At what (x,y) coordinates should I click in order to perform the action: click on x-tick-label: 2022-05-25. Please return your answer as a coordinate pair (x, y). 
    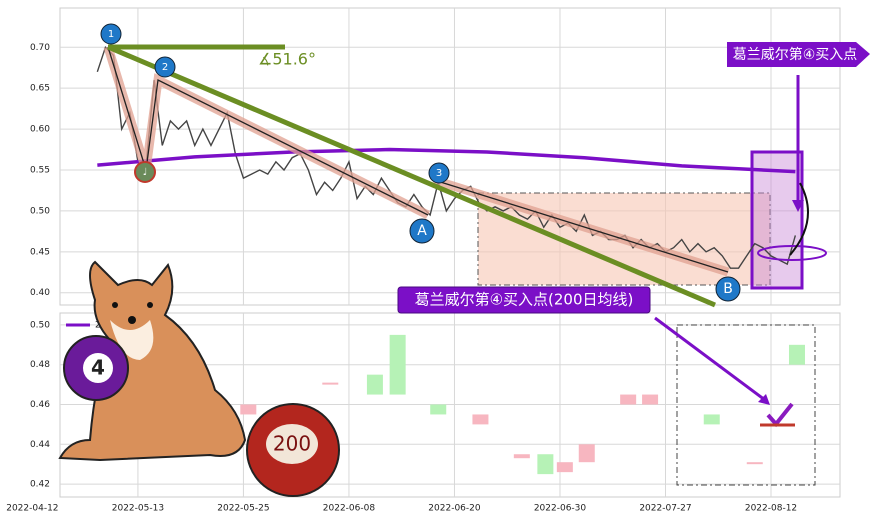
    Looking at the image, I should click on (243, 509).